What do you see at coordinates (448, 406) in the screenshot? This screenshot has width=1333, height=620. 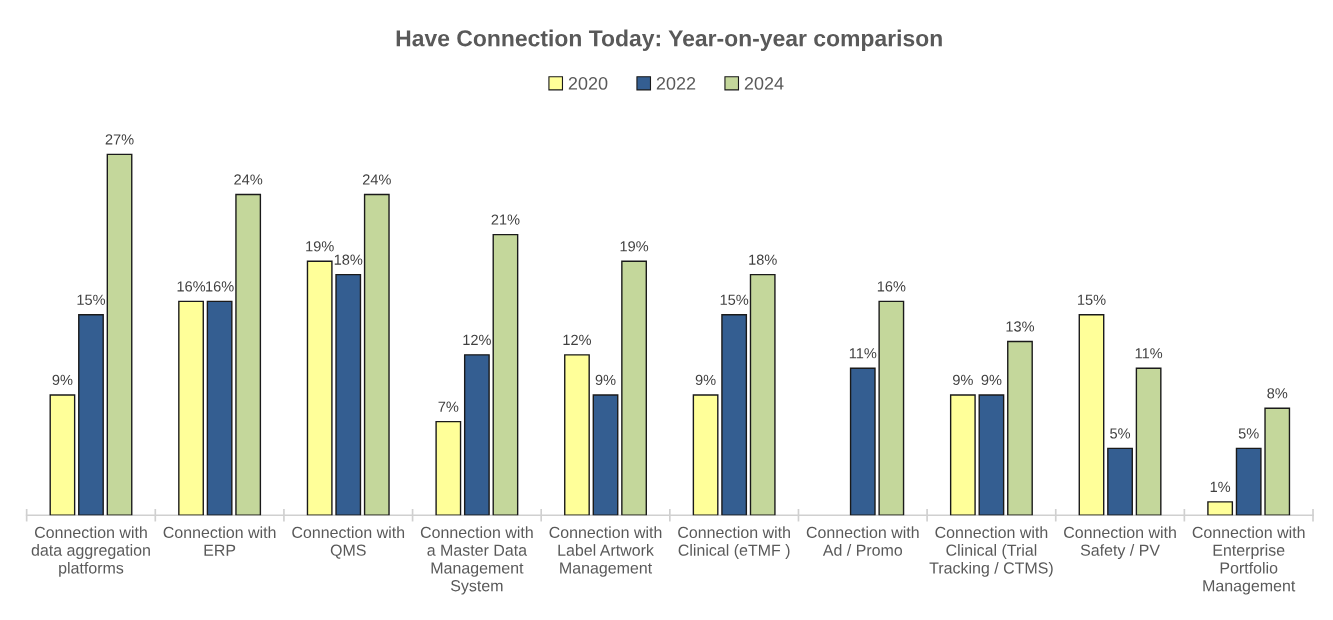 I see `data-label: 7%` at bounding box center [448, 406].